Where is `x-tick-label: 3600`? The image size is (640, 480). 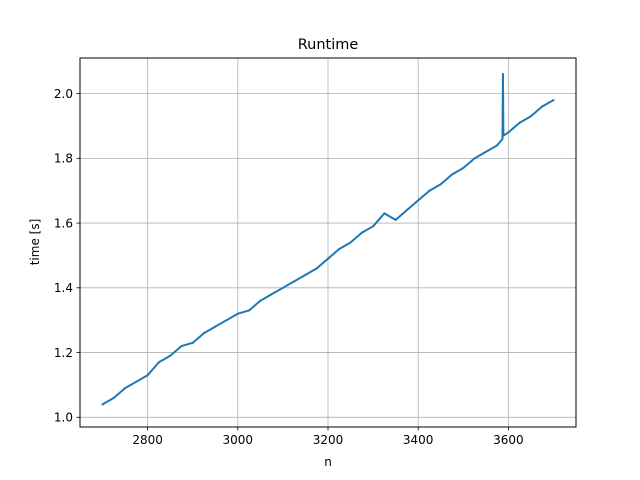
x-tick-label: 3600 is located at coordinates (508, 440).